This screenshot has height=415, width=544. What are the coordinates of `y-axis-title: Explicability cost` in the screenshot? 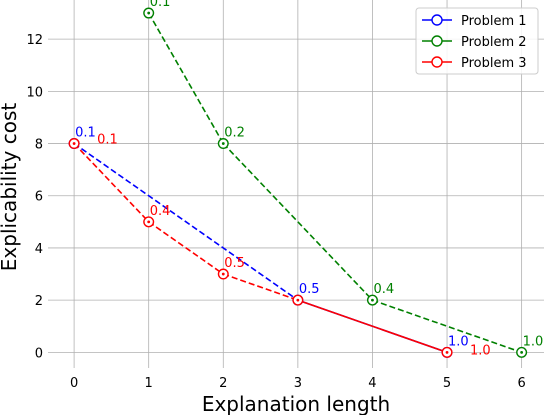 It's located at (10, 187).